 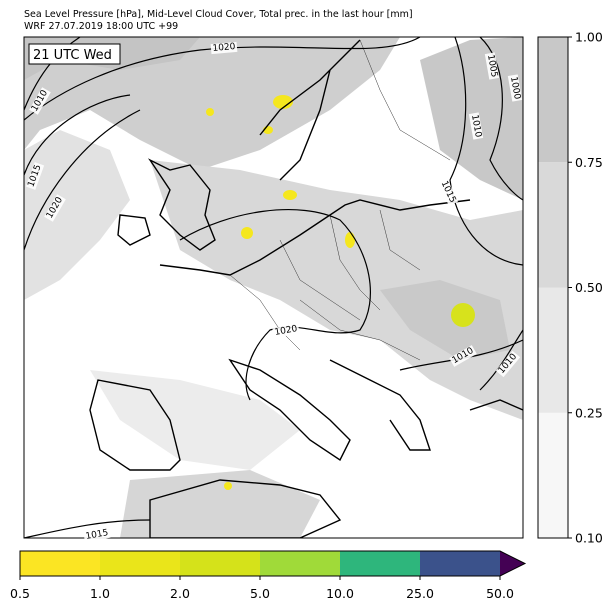 I want to click on colorbar-tick-label: 0.75, so click(x=589, y=162).